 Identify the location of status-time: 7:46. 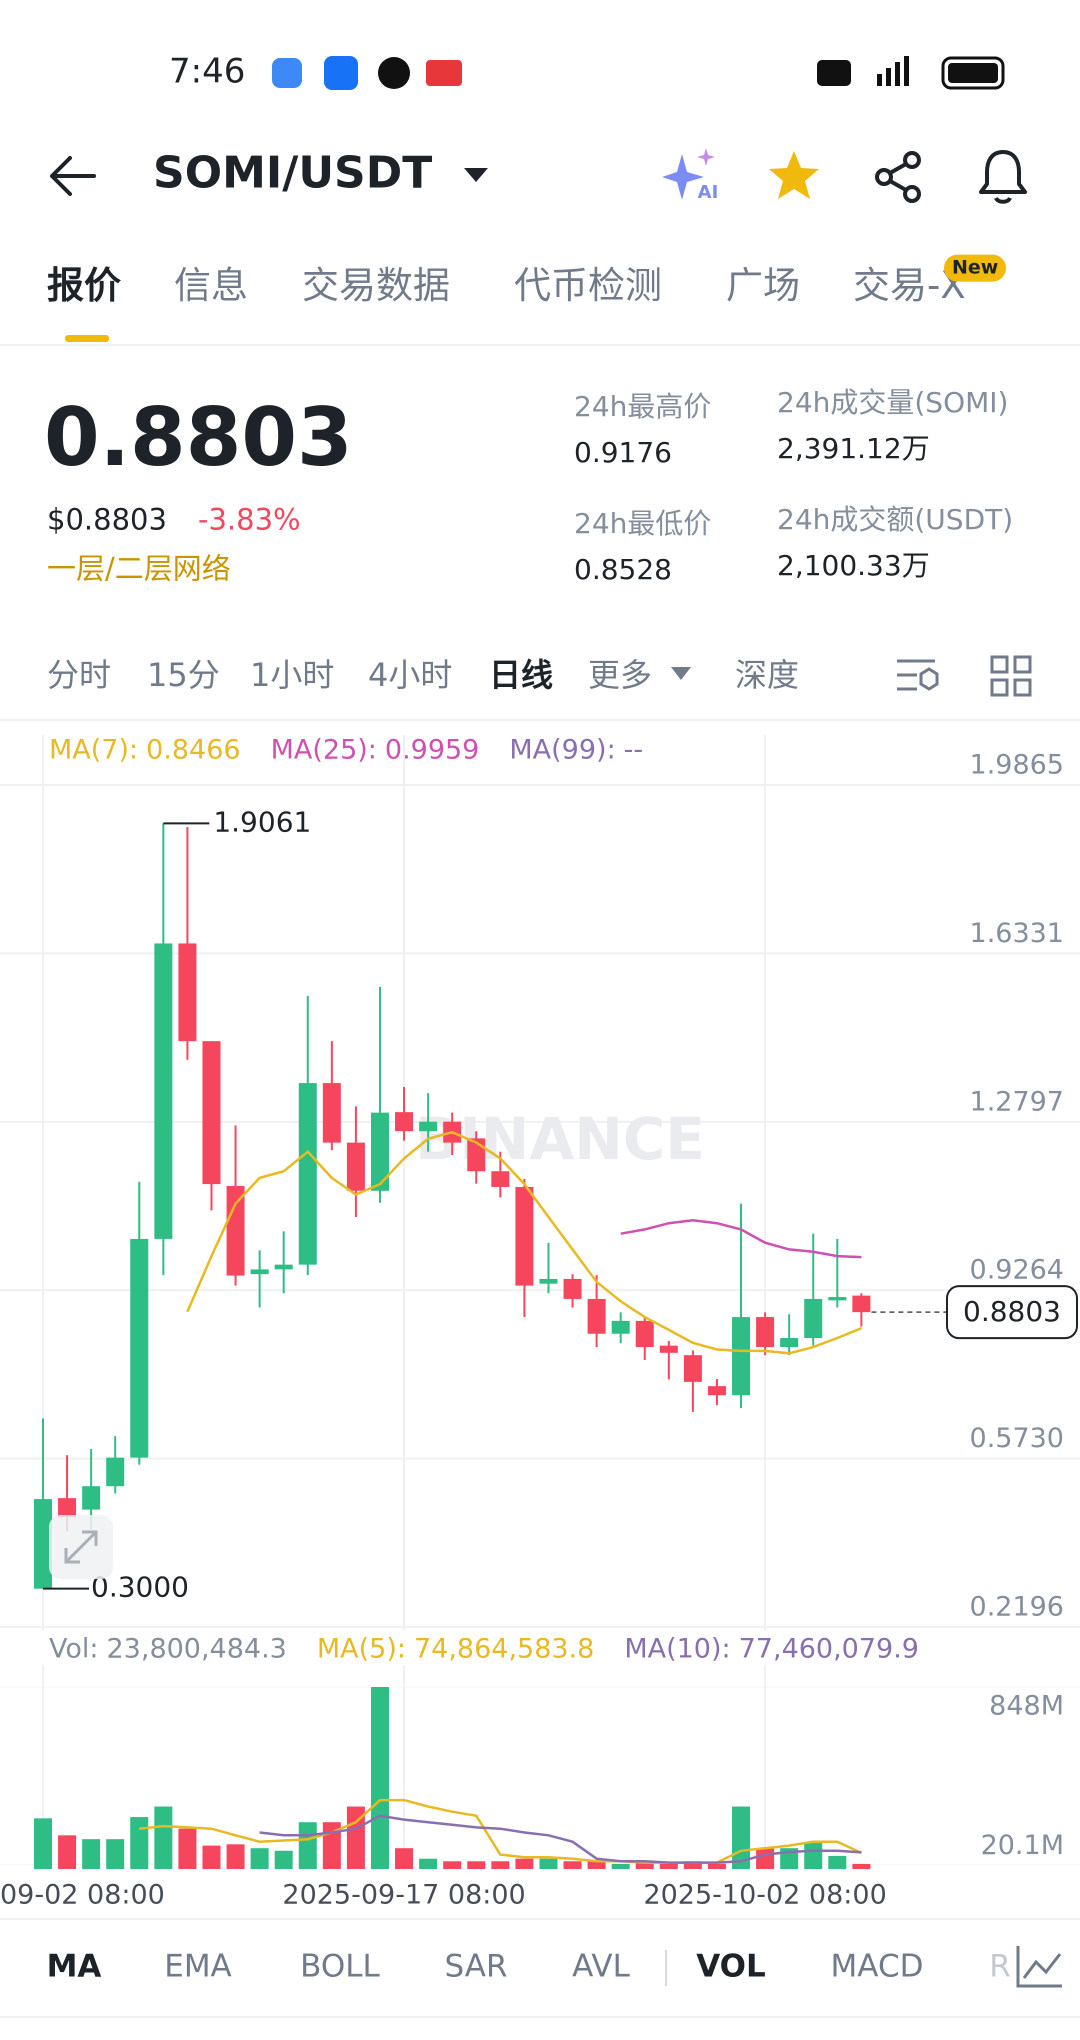
(207, 71).